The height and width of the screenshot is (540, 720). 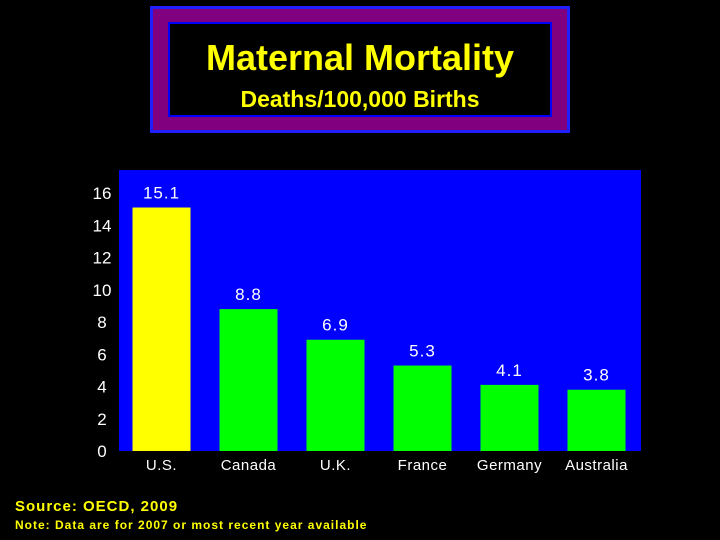 I want to click on source-text: Source: OECD, 2009, so click(x=97, y=506).